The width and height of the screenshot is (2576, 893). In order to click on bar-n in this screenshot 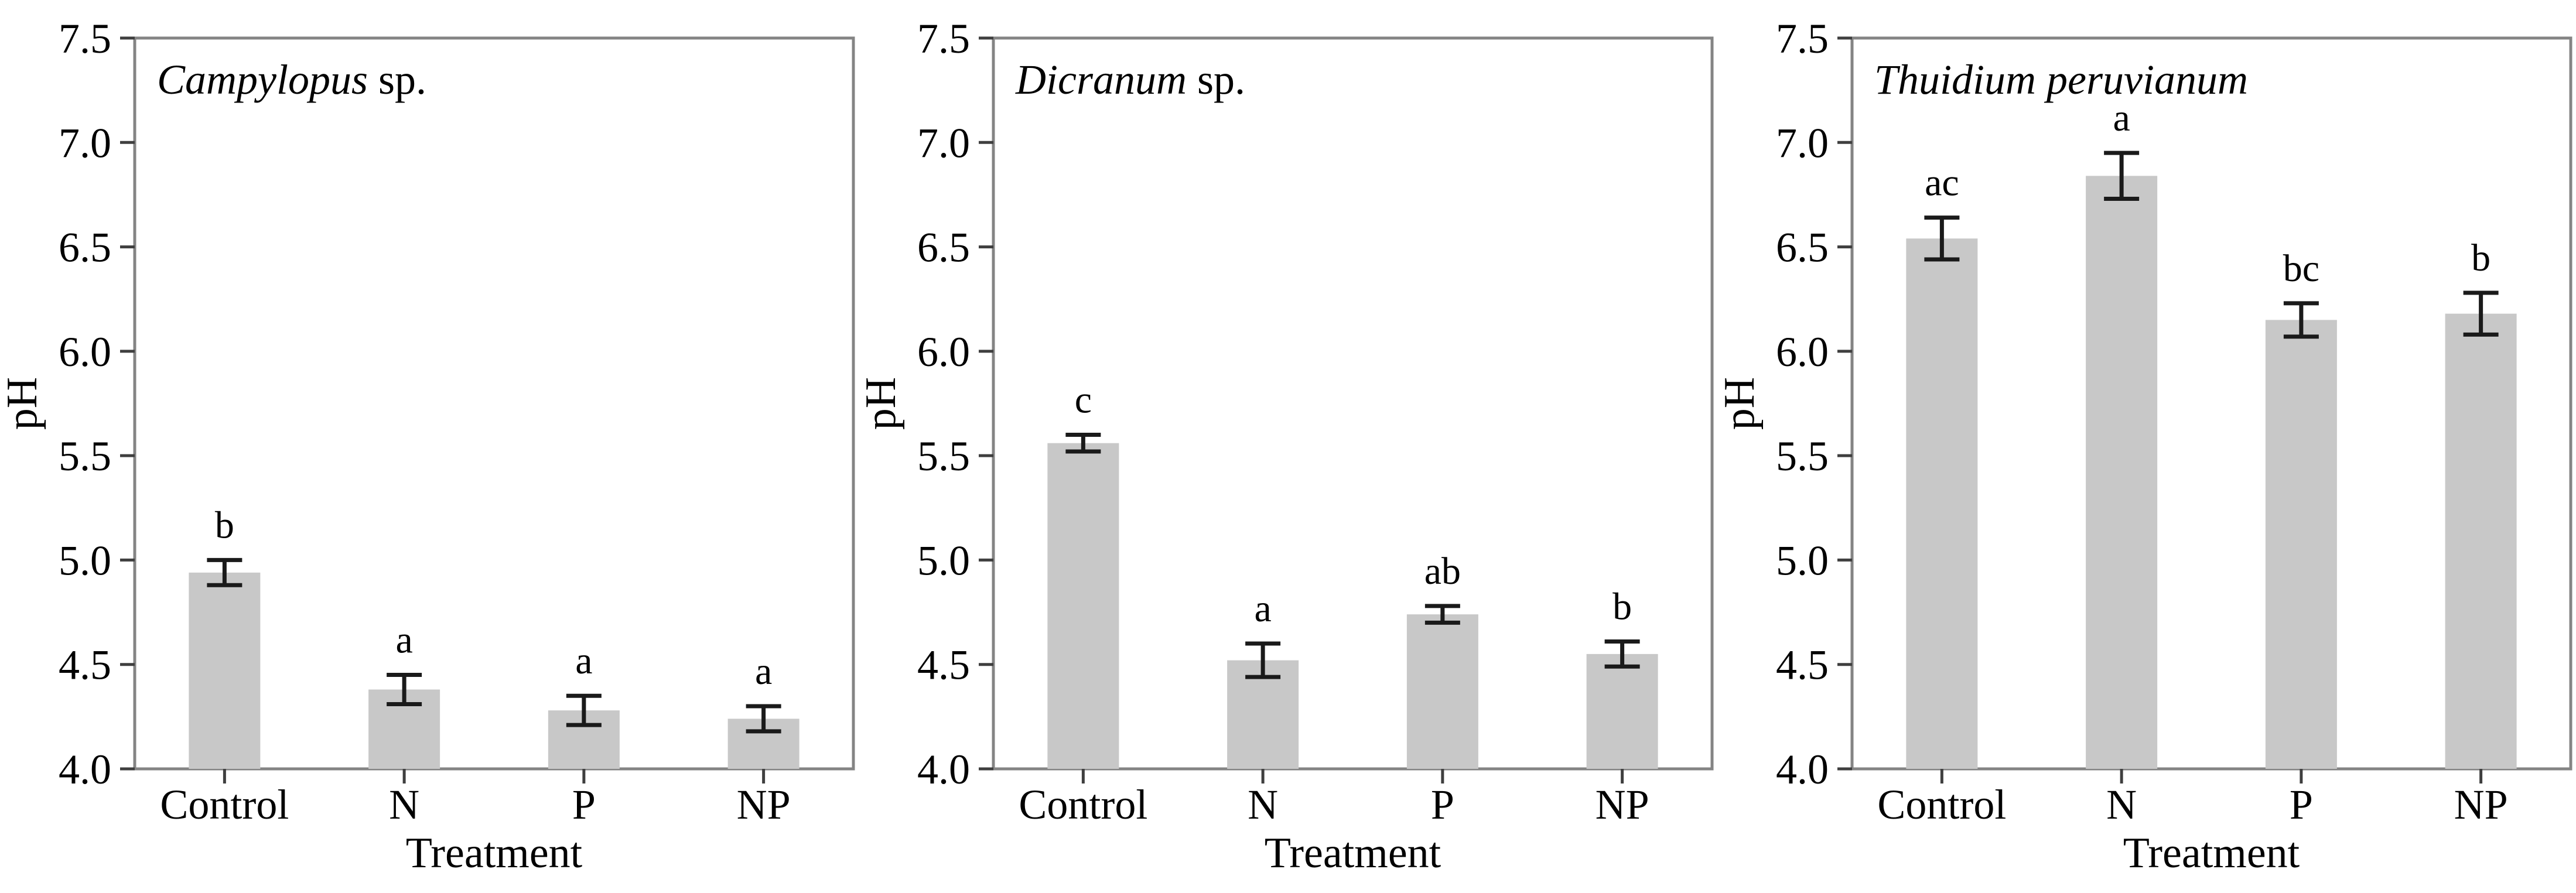, I will do `click(2122, 472)`.